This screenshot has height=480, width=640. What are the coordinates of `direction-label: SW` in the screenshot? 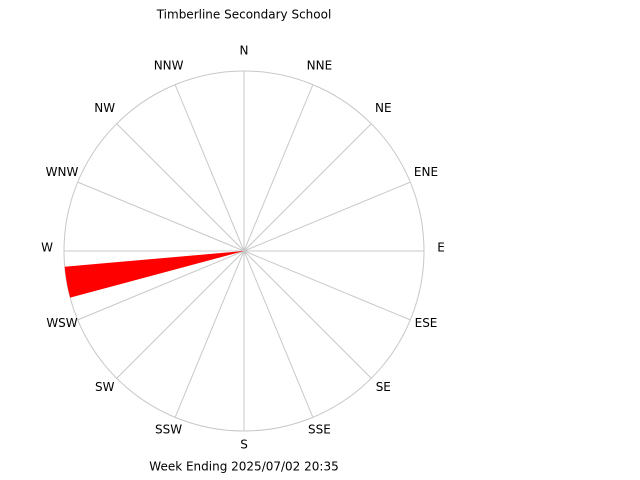 It's located at (105, 387).